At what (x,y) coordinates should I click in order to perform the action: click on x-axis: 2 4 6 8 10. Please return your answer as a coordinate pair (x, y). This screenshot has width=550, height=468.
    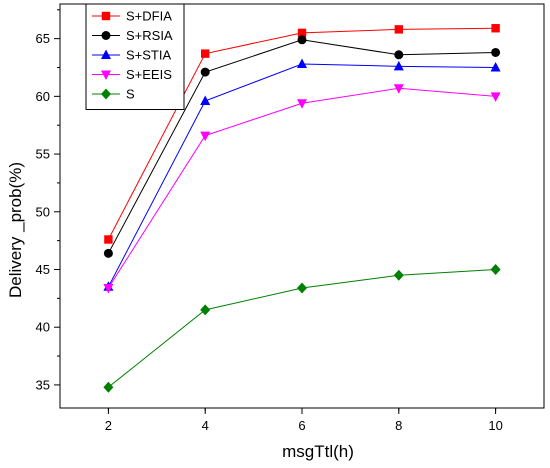
    Looking at the image, I should click on (304, 420).